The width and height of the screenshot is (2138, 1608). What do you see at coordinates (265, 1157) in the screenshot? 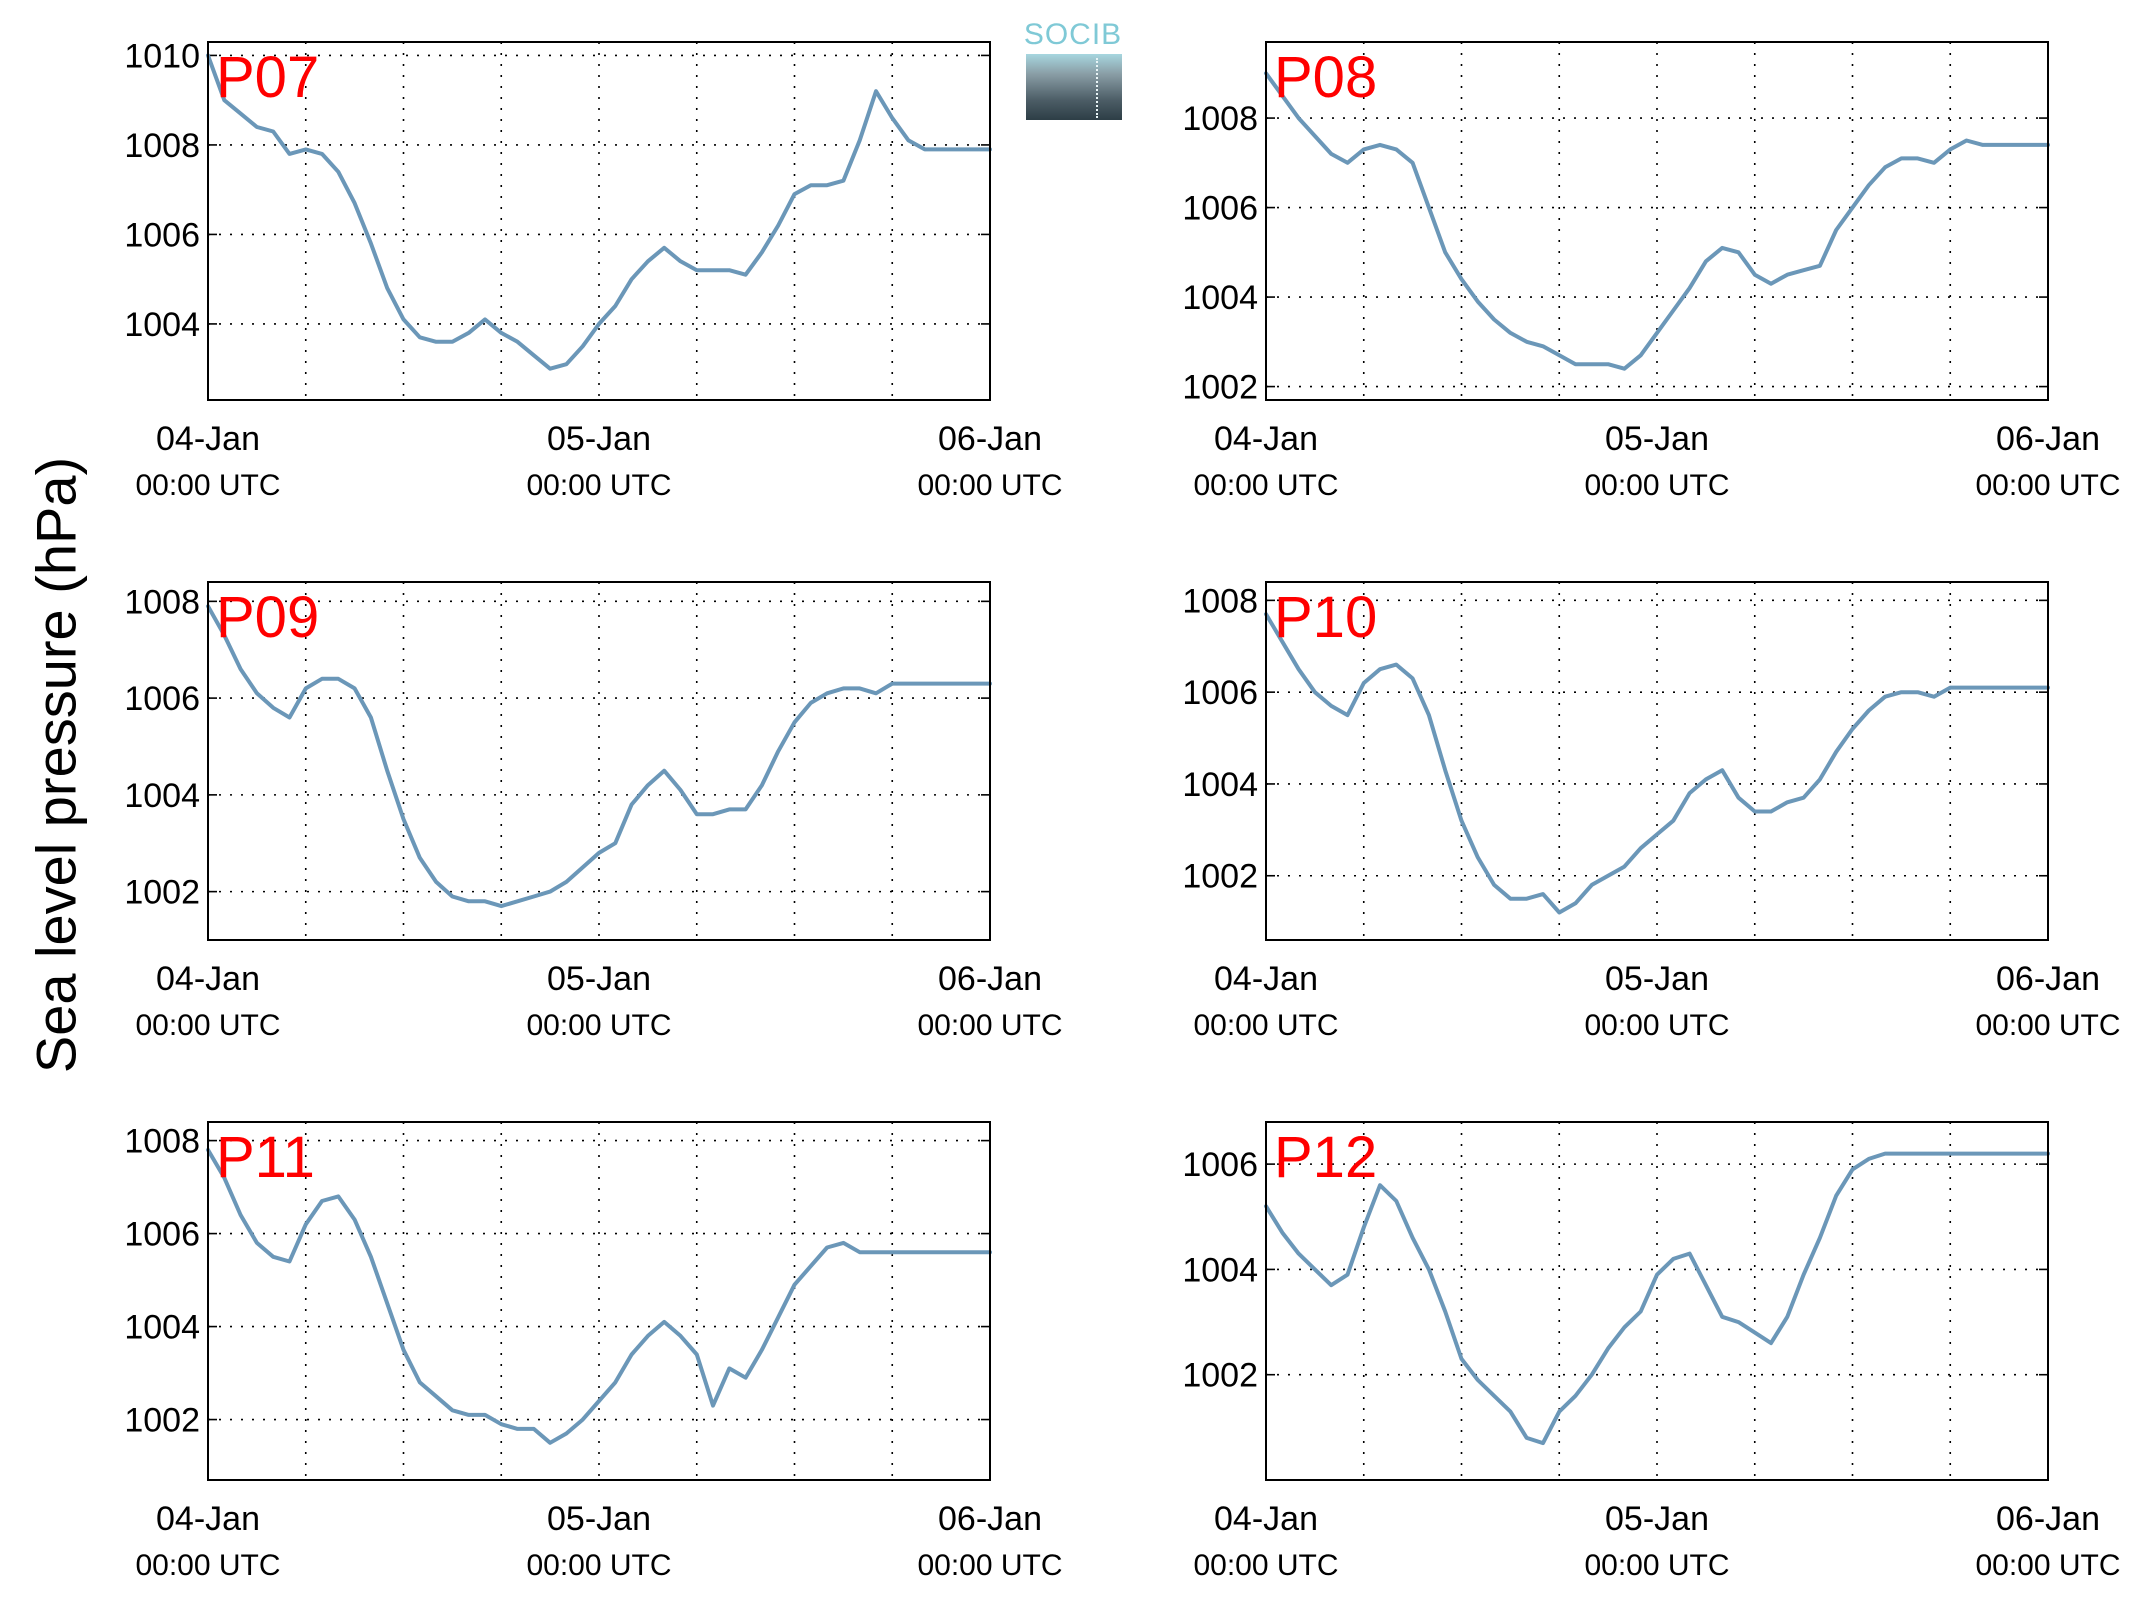
I see `panel-label: P11` at bounding box center [265, 1157].